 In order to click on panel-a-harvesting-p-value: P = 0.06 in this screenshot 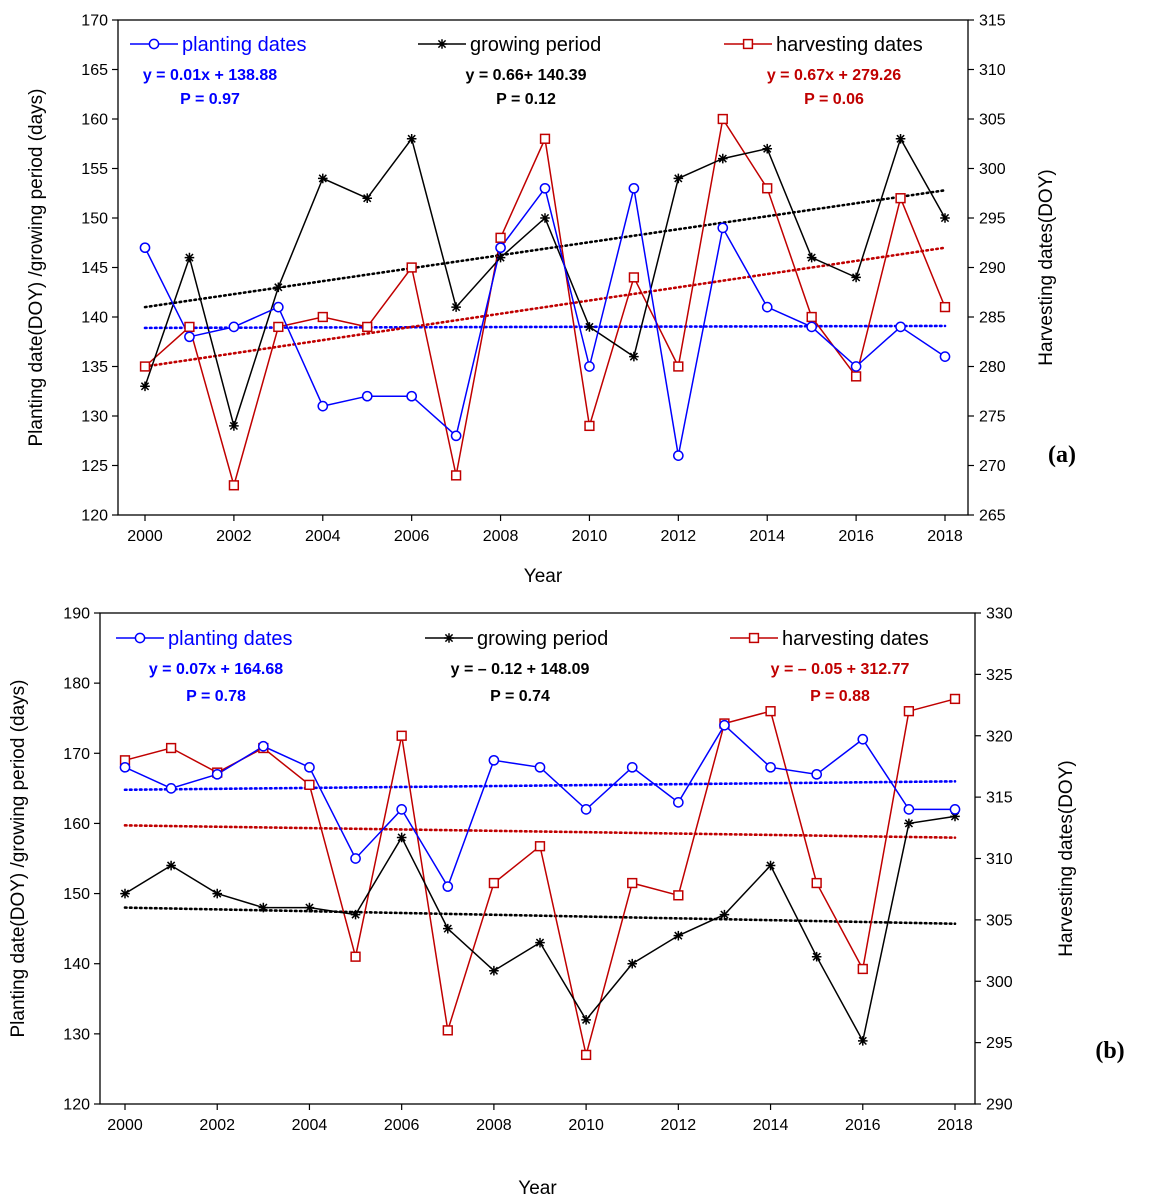, I will do `click(834, 99)`.